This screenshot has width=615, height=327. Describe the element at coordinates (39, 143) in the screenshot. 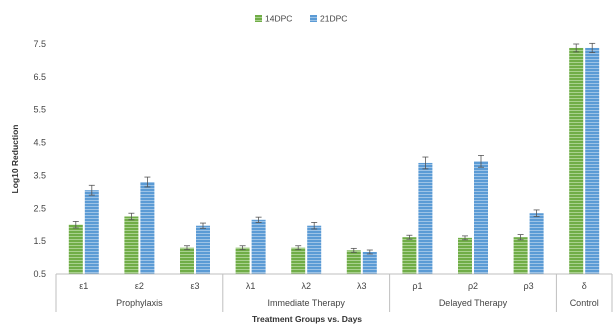

I see `y-tick-label: 4.5` at that location.